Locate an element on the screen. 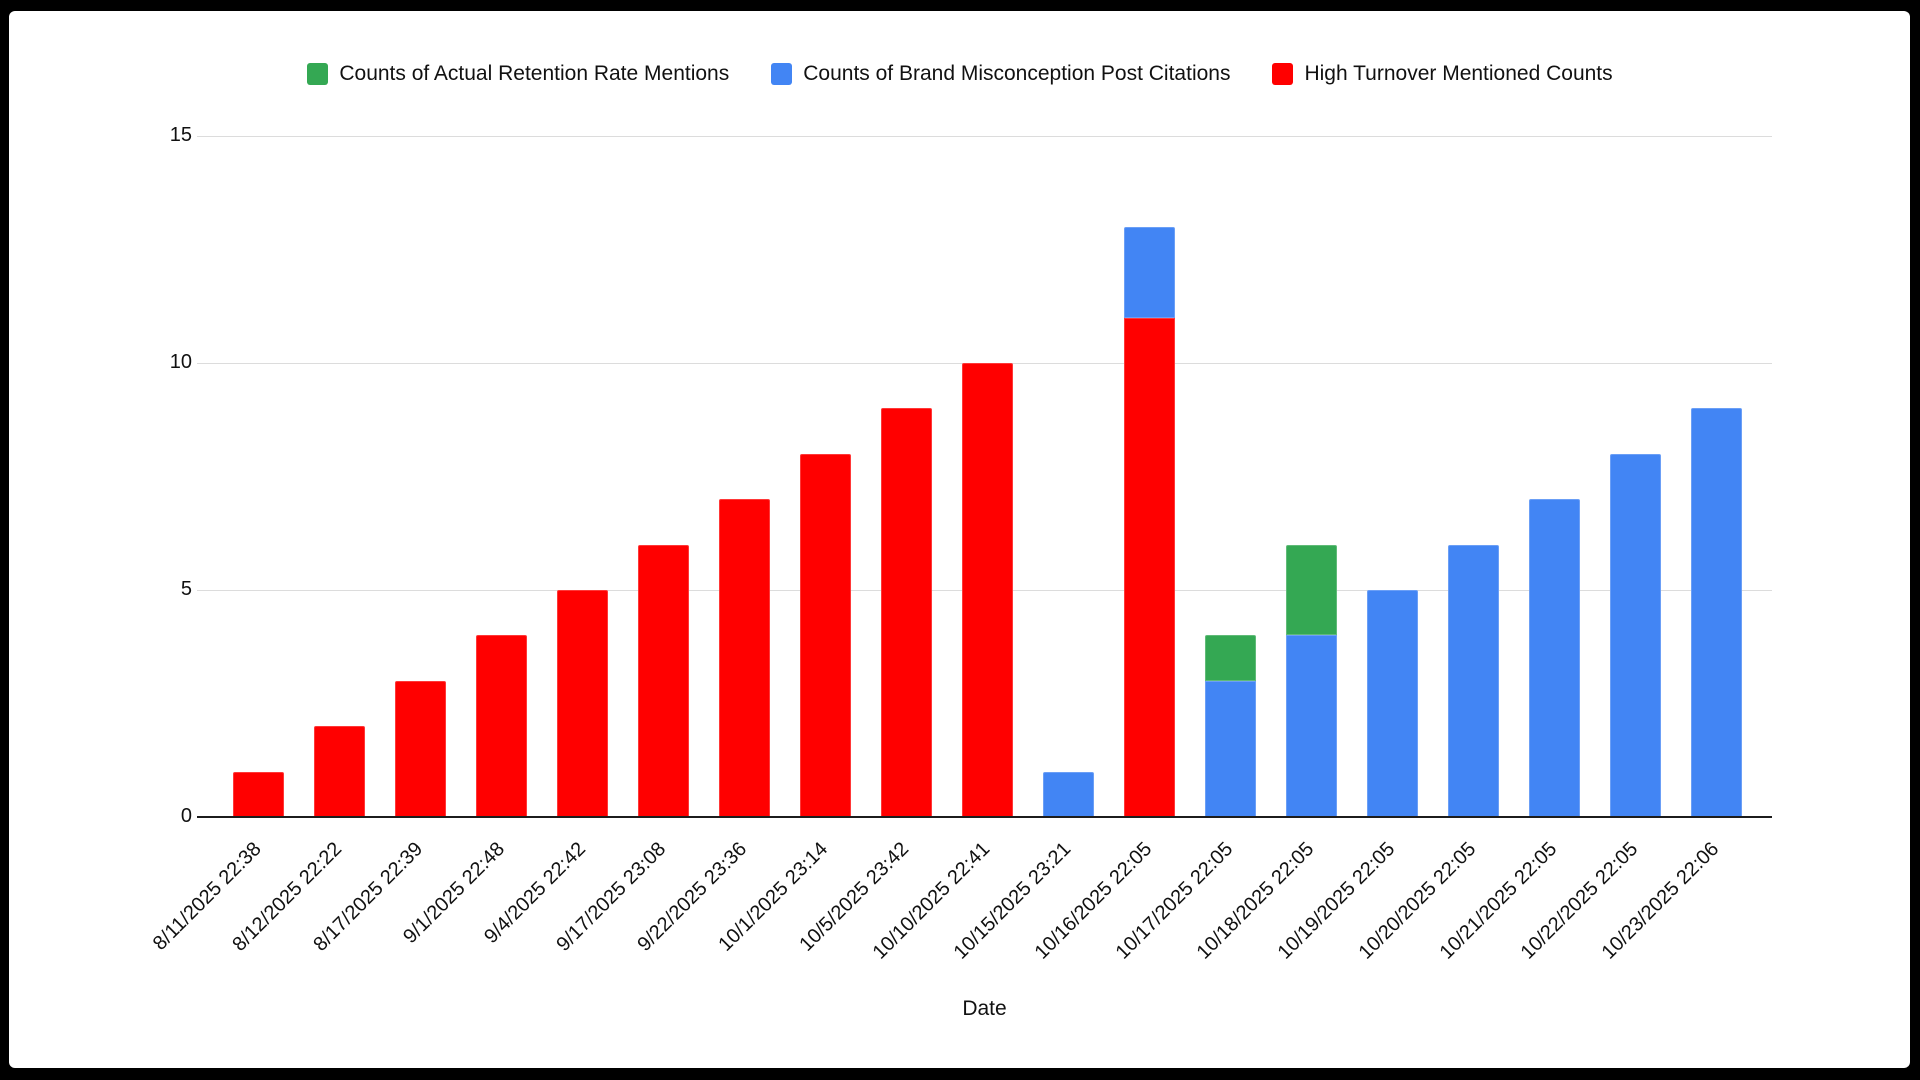 Image resolution: width=1920 pixels, height=1080 pixels. legend-label: High Turnover Mentioned Counts is located at coordinates (1458, 73).